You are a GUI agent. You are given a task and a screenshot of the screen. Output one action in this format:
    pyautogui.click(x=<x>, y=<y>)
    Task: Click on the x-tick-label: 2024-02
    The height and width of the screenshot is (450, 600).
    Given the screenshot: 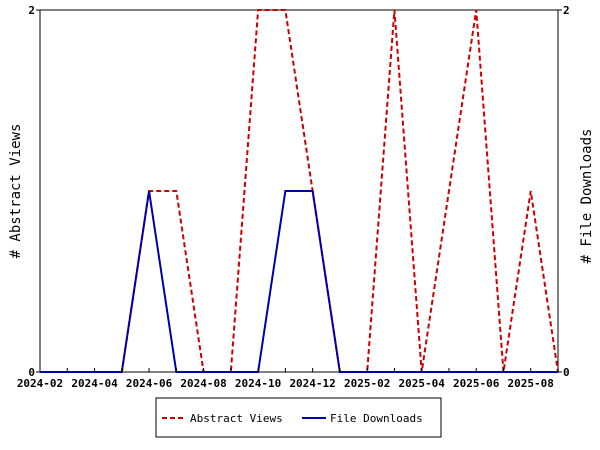 What is the action you would take?
    pyautogui.click(x=40, y=383)
    